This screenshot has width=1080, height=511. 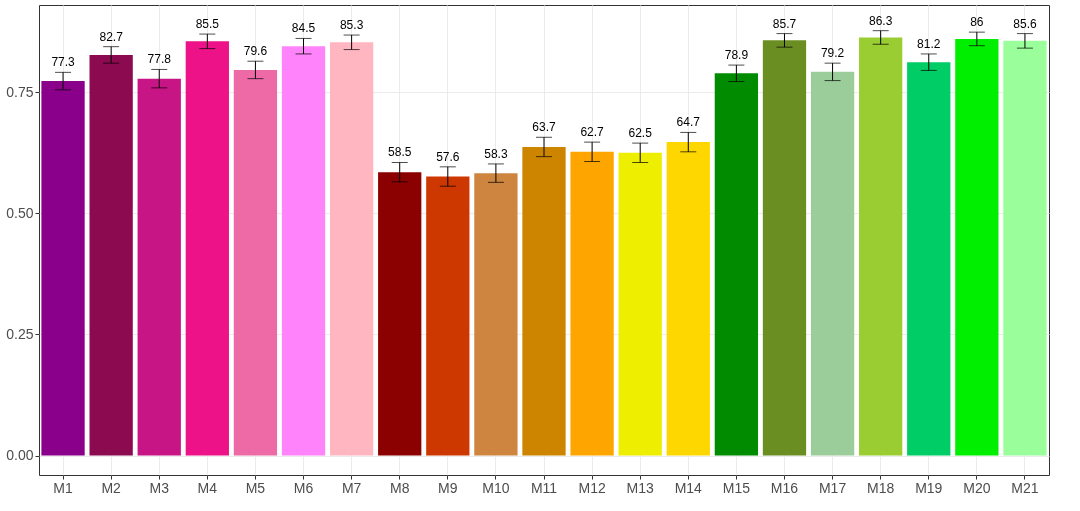 What do you see at coordinates (448, 487) in the screenshot?
I see `x-tick-label: M9` at bounding box center [448, 487].